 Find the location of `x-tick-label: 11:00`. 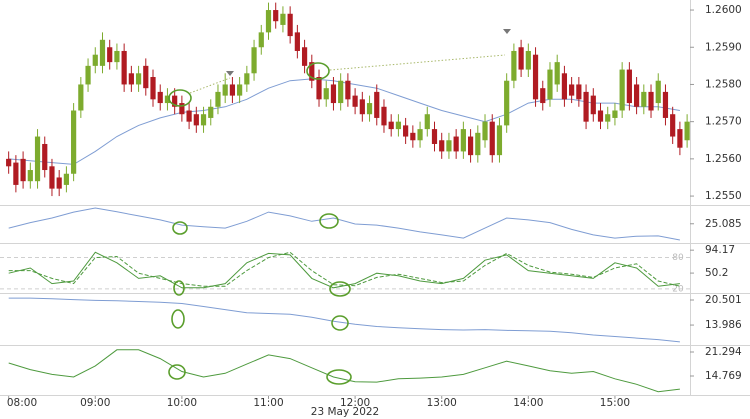

x-tick-label: 11:00 is located at coordinates (268, 403).